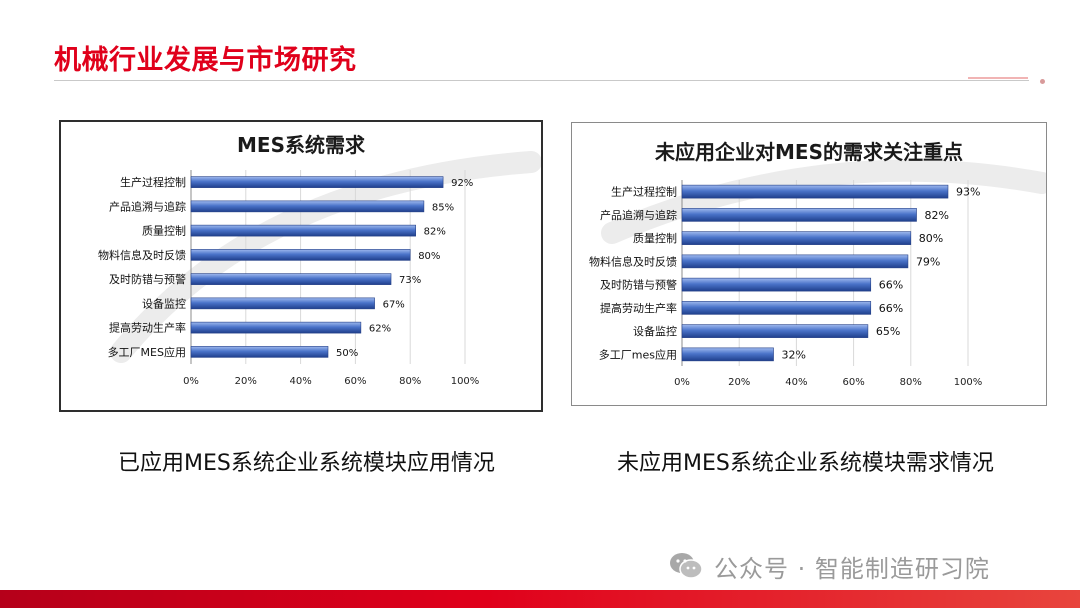 The image size is (1080, 608). Describe the element at coordinates (888, 331) in the screenshot. I see `value-label: 65%` at that location.